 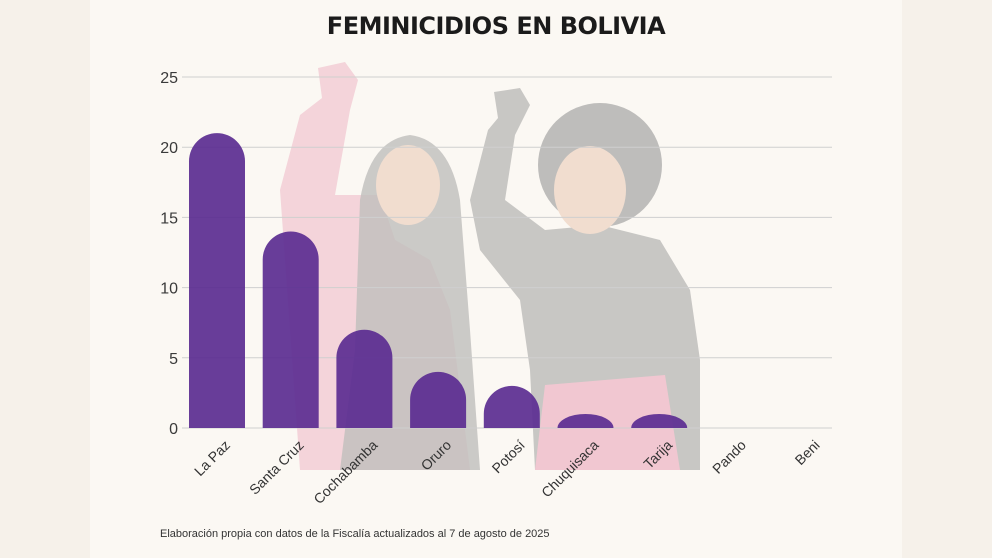 I want to click on x-tick-label: Beni, so click(x=807, y=452).